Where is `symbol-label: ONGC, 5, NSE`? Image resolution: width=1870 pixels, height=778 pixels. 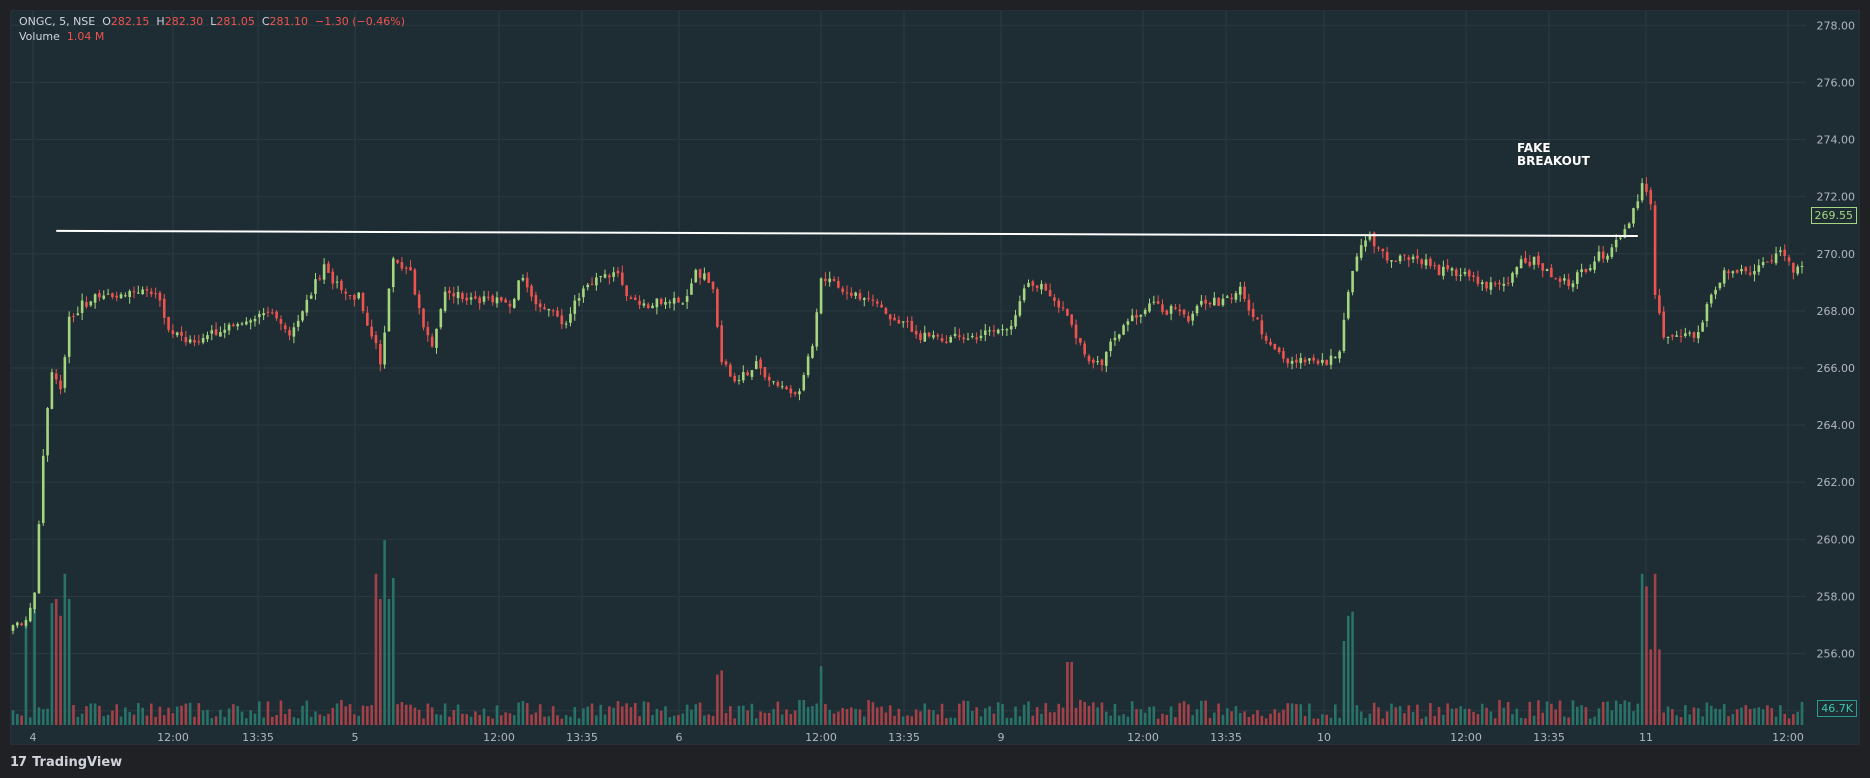
symbol-label: ONGC, 5, NSE is located at coordinates (57, 21).